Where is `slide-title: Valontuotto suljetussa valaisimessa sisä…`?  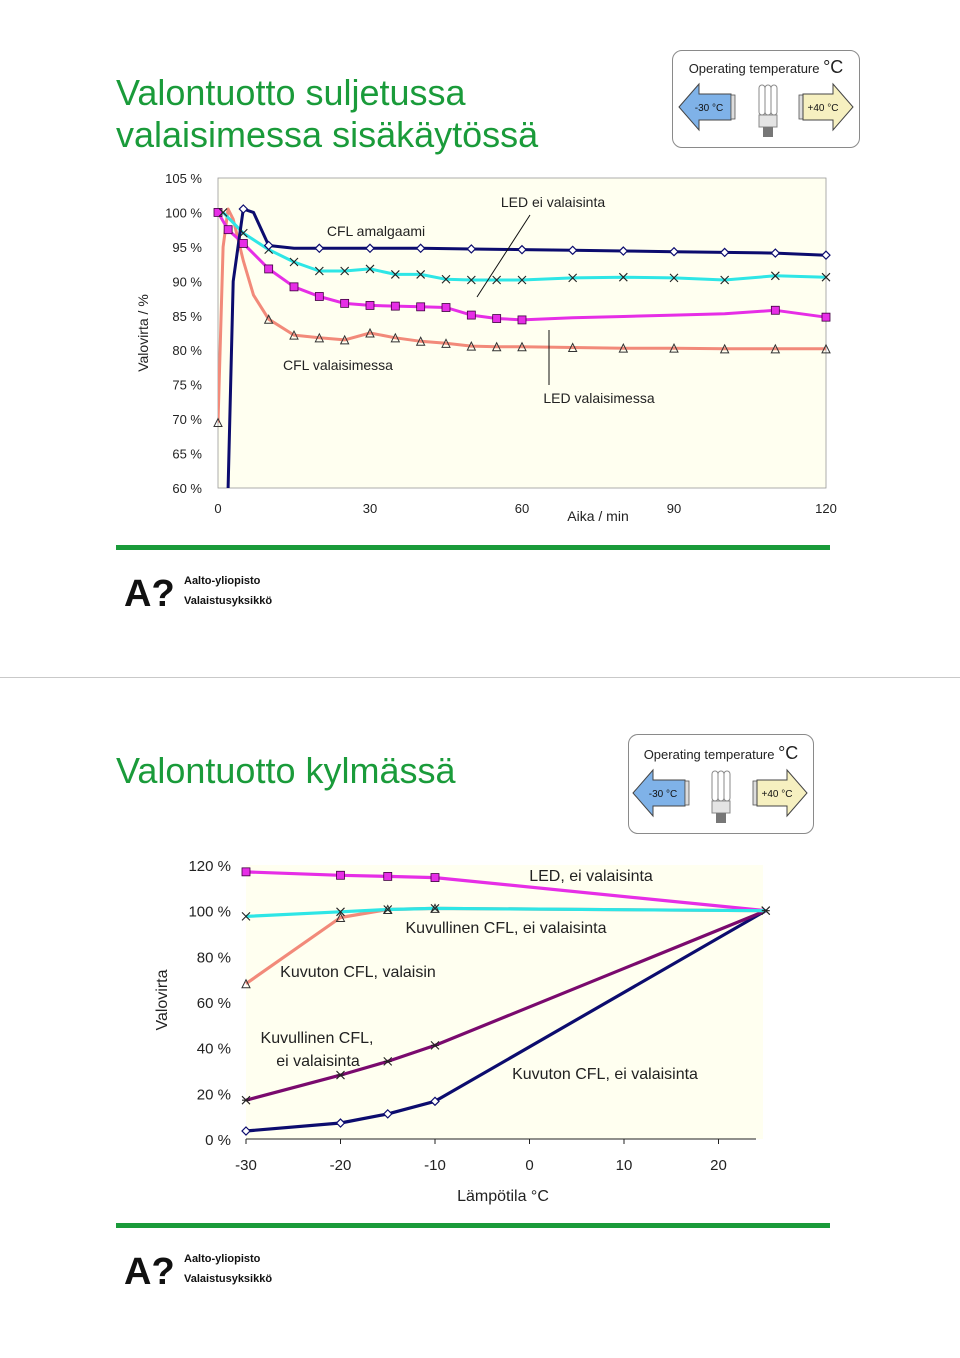
slide-title: Valontuotto suljetussa valaisimessa sisä… is located at coordinates (327, 114).